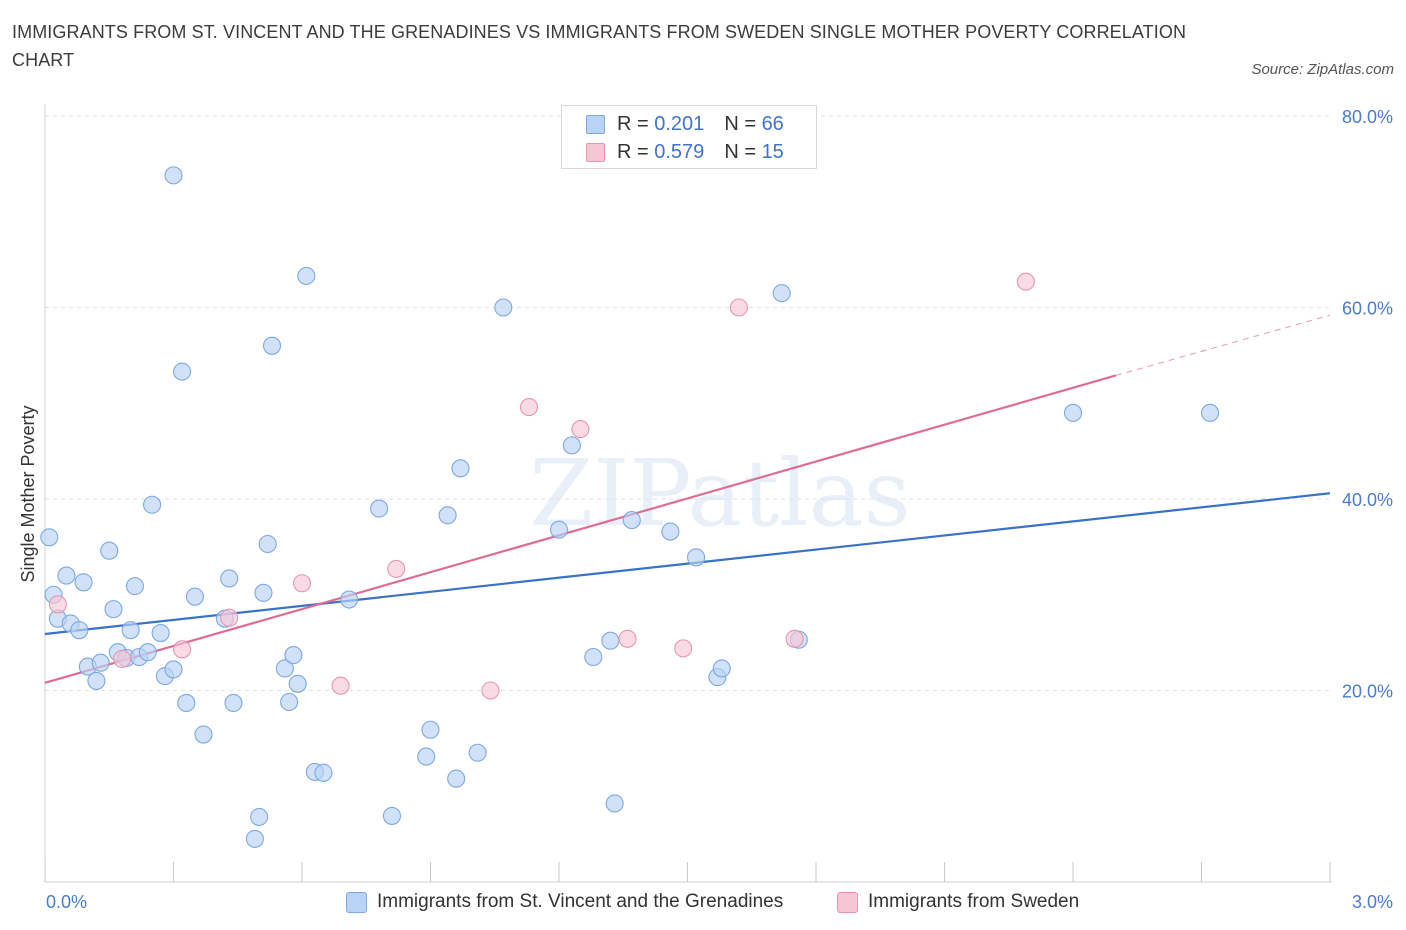 The image size is (1406, 930). I want to click on bottom-legend-sweden: Immigrants from Sweden, so click(958, 902).